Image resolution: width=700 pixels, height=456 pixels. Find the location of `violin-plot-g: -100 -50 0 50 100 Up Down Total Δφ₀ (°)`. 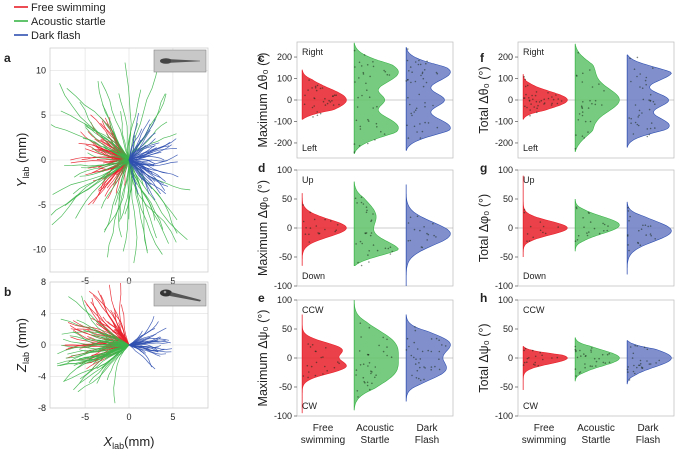

violin-plot-g: -100 -50 0 50 100 Up Down Total Δφ₀ (°) is located at coordinates (576, 228).